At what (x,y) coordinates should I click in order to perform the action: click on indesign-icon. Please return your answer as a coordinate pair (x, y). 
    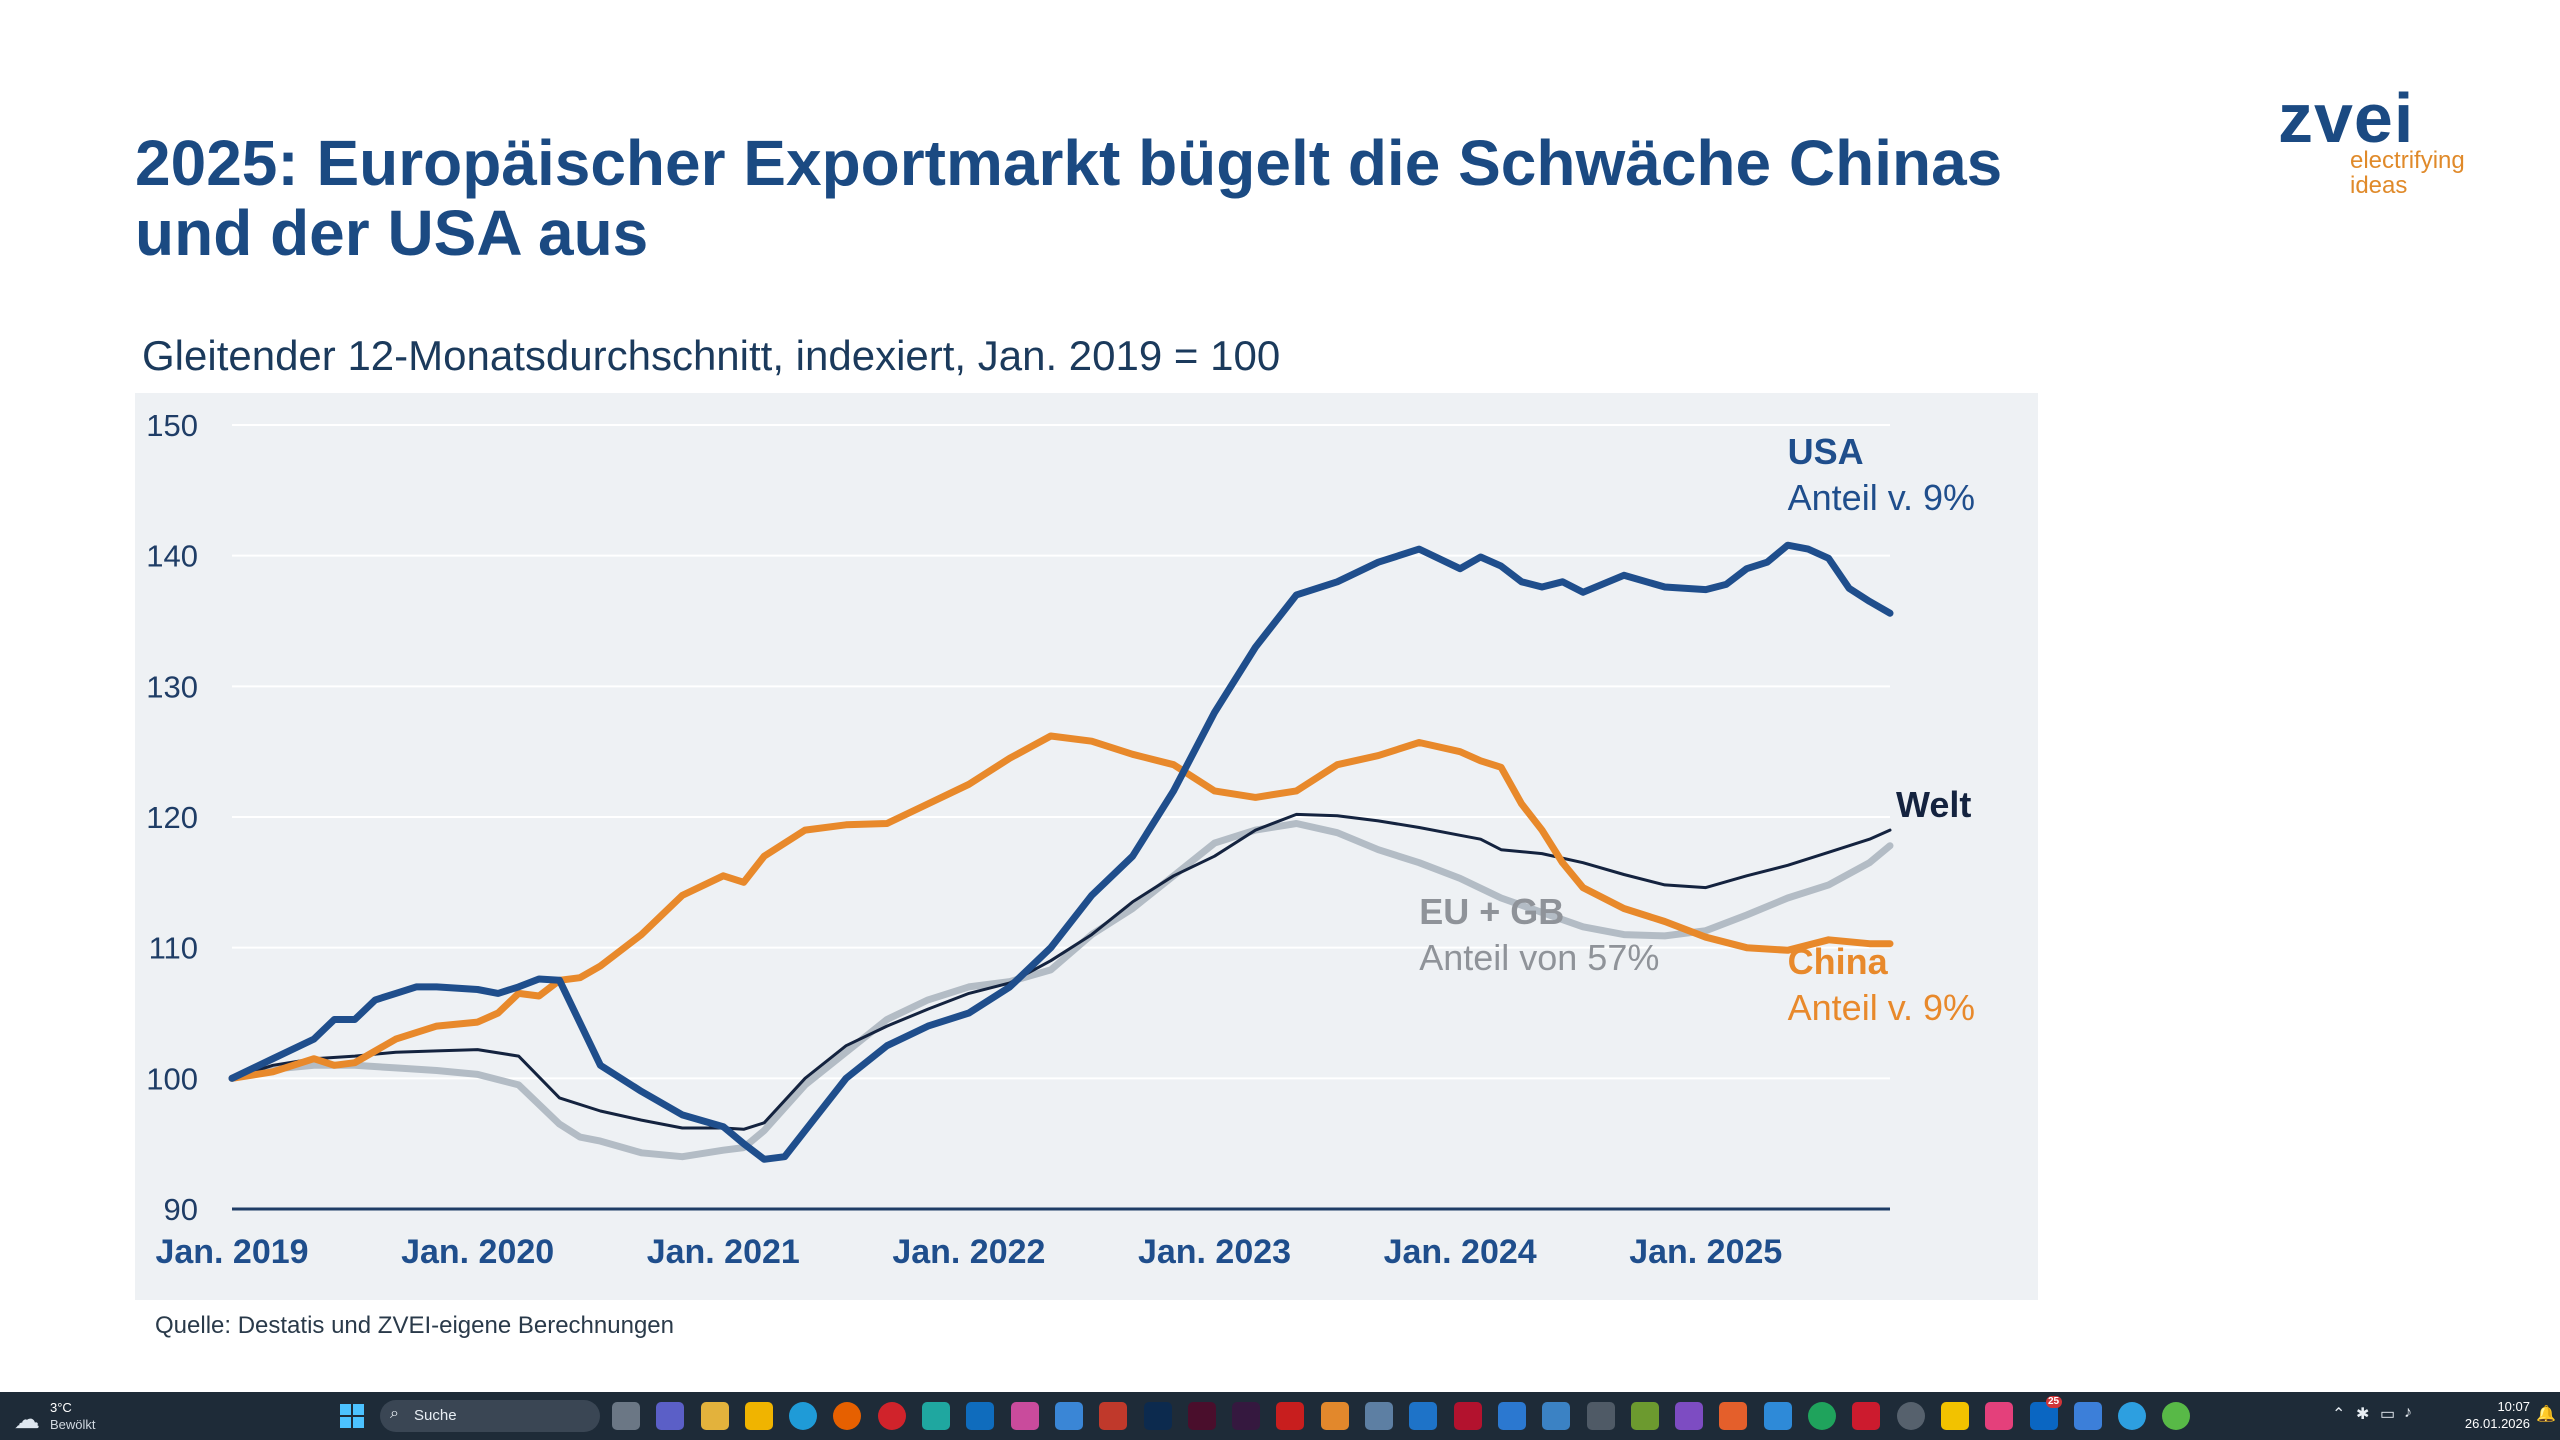
    Looking at the image, I should click on (1201, 1416).